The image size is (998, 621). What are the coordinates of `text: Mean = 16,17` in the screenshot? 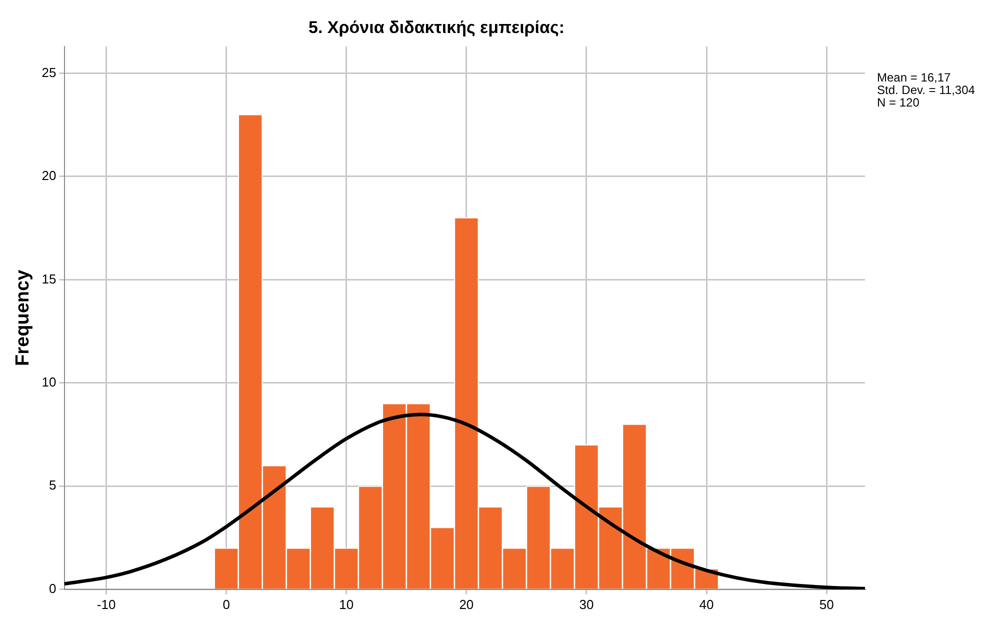 It's located at (914, 77).